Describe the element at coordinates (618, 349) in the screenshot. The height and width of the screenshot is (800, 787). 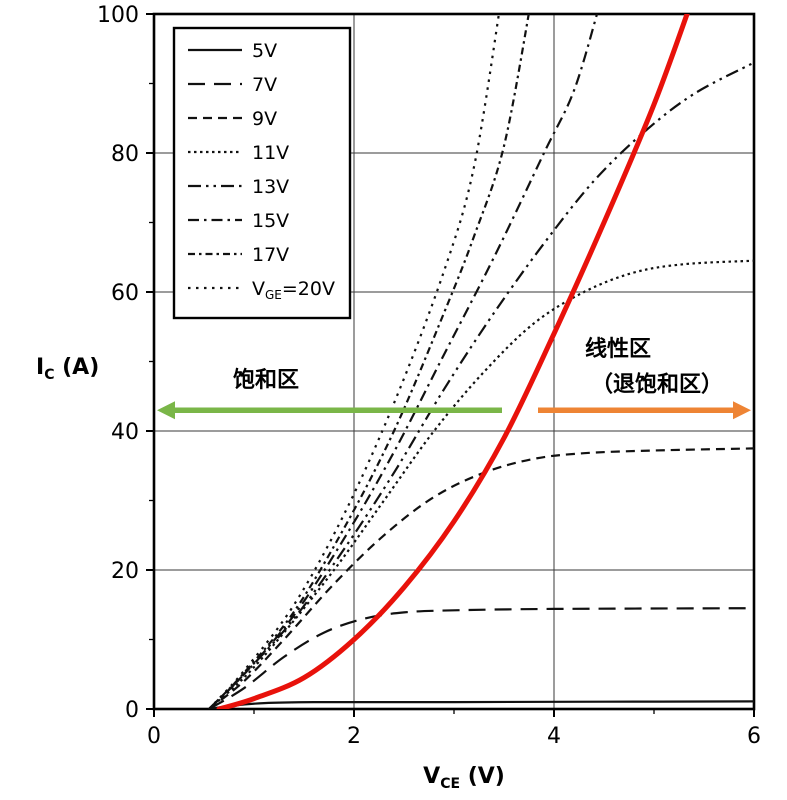
I see `linear-region-label-line1: 线性区` at that location.